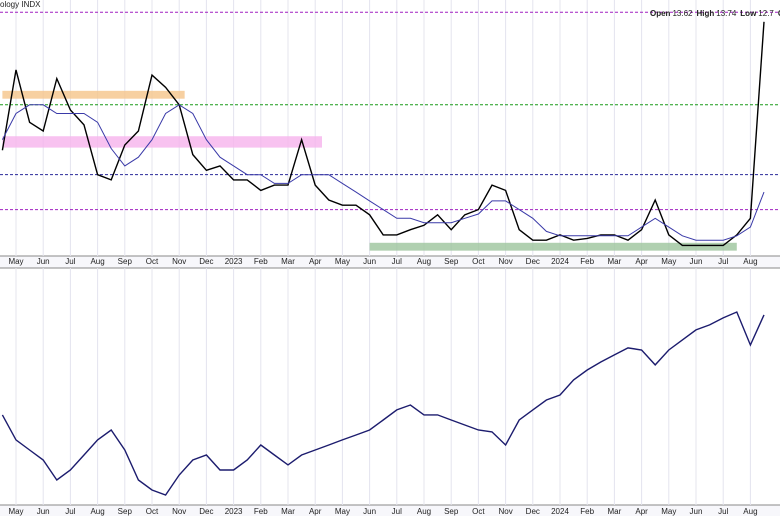  I want to click on chart-title: ology INDX, so click(20, 4).